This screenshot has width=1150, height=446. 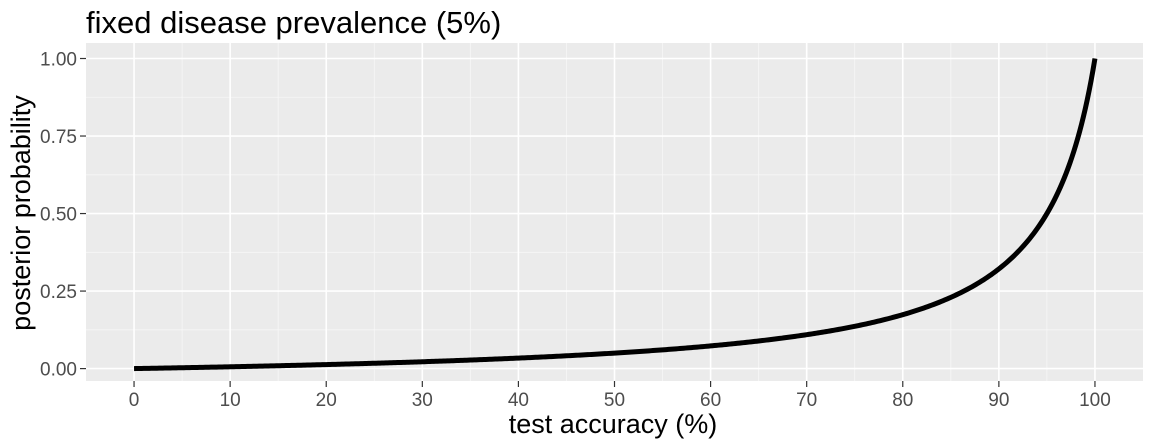 What do you see at coordinates (614, 400) in the screenshot?
I see `x-tick-label: 50` at bounding box center [614, 400].